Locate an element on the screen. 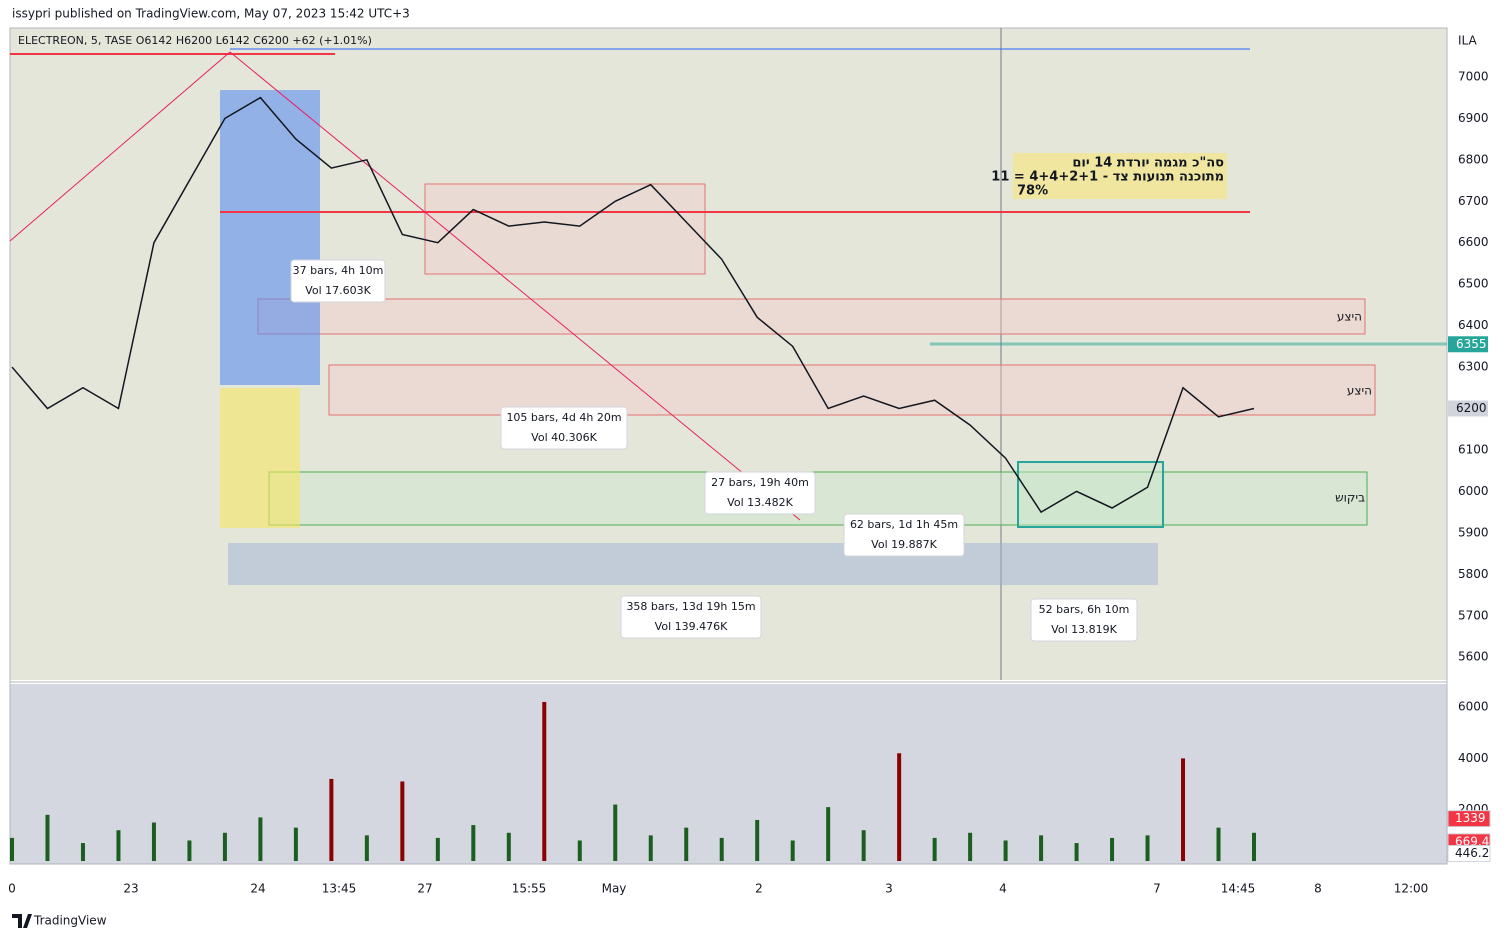 This screenshot has height=943, width=1512. trend-line is located at coordinates (120, 146).